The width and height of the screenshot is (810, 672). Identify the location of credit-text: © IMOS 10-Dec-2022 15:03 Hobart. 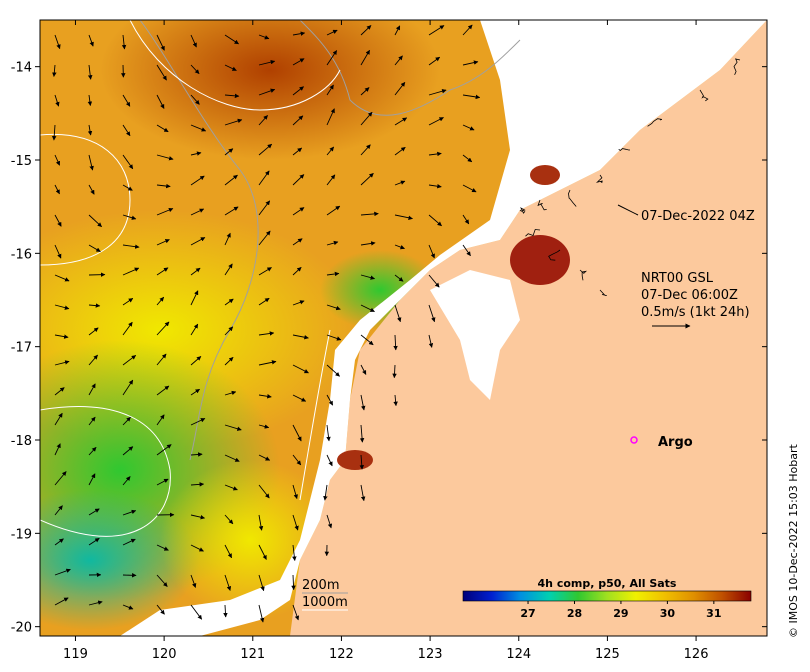
(793, 540).